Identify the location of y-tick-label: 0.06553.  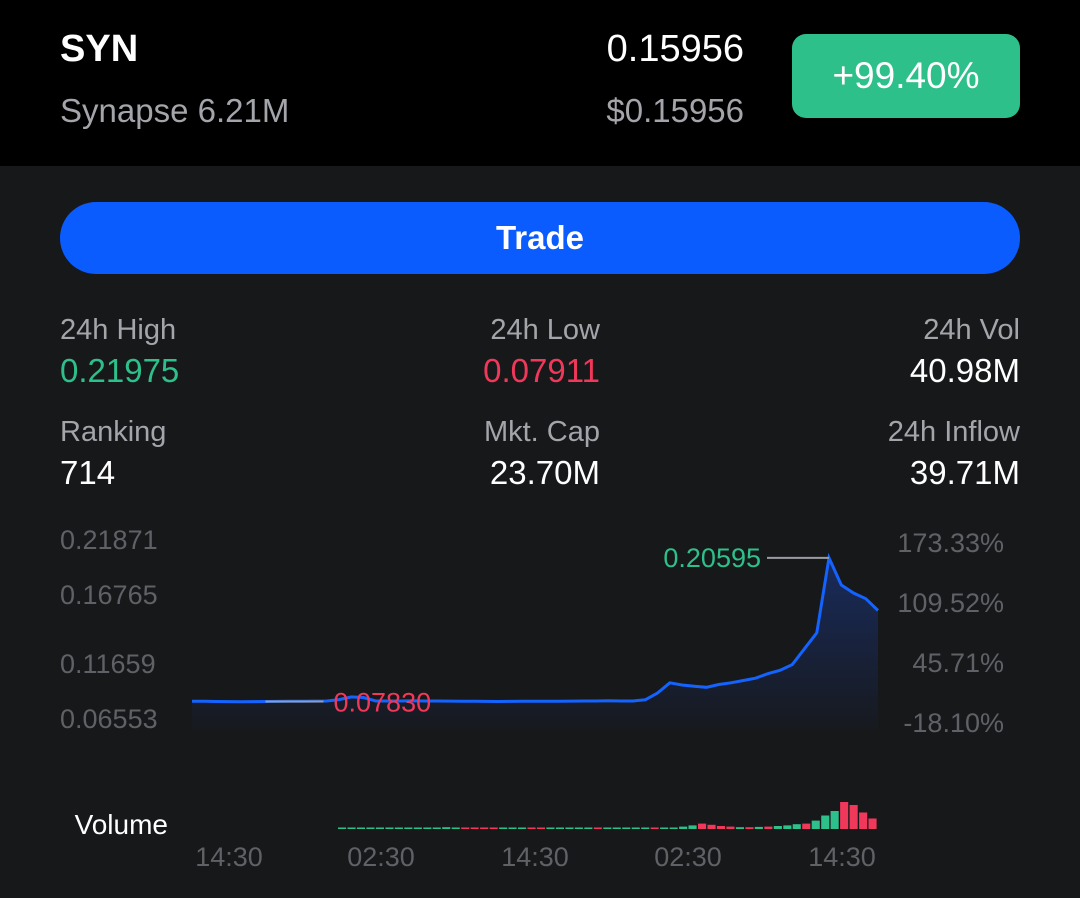
(109, 719).